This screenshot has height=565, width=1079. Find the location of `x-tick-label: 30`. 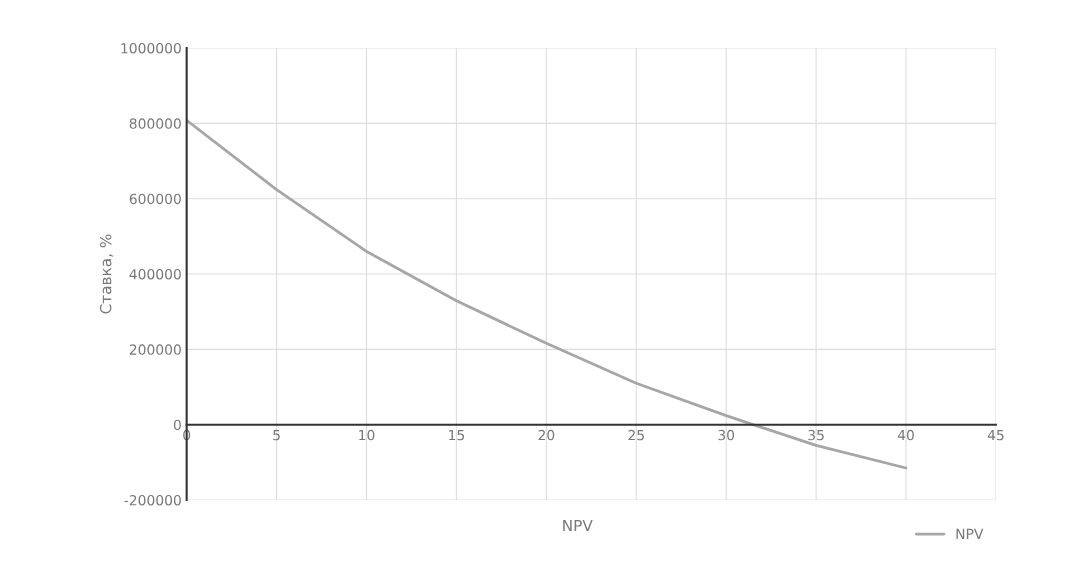

x-tick-label: 30 is located at coordinates (726, 435).